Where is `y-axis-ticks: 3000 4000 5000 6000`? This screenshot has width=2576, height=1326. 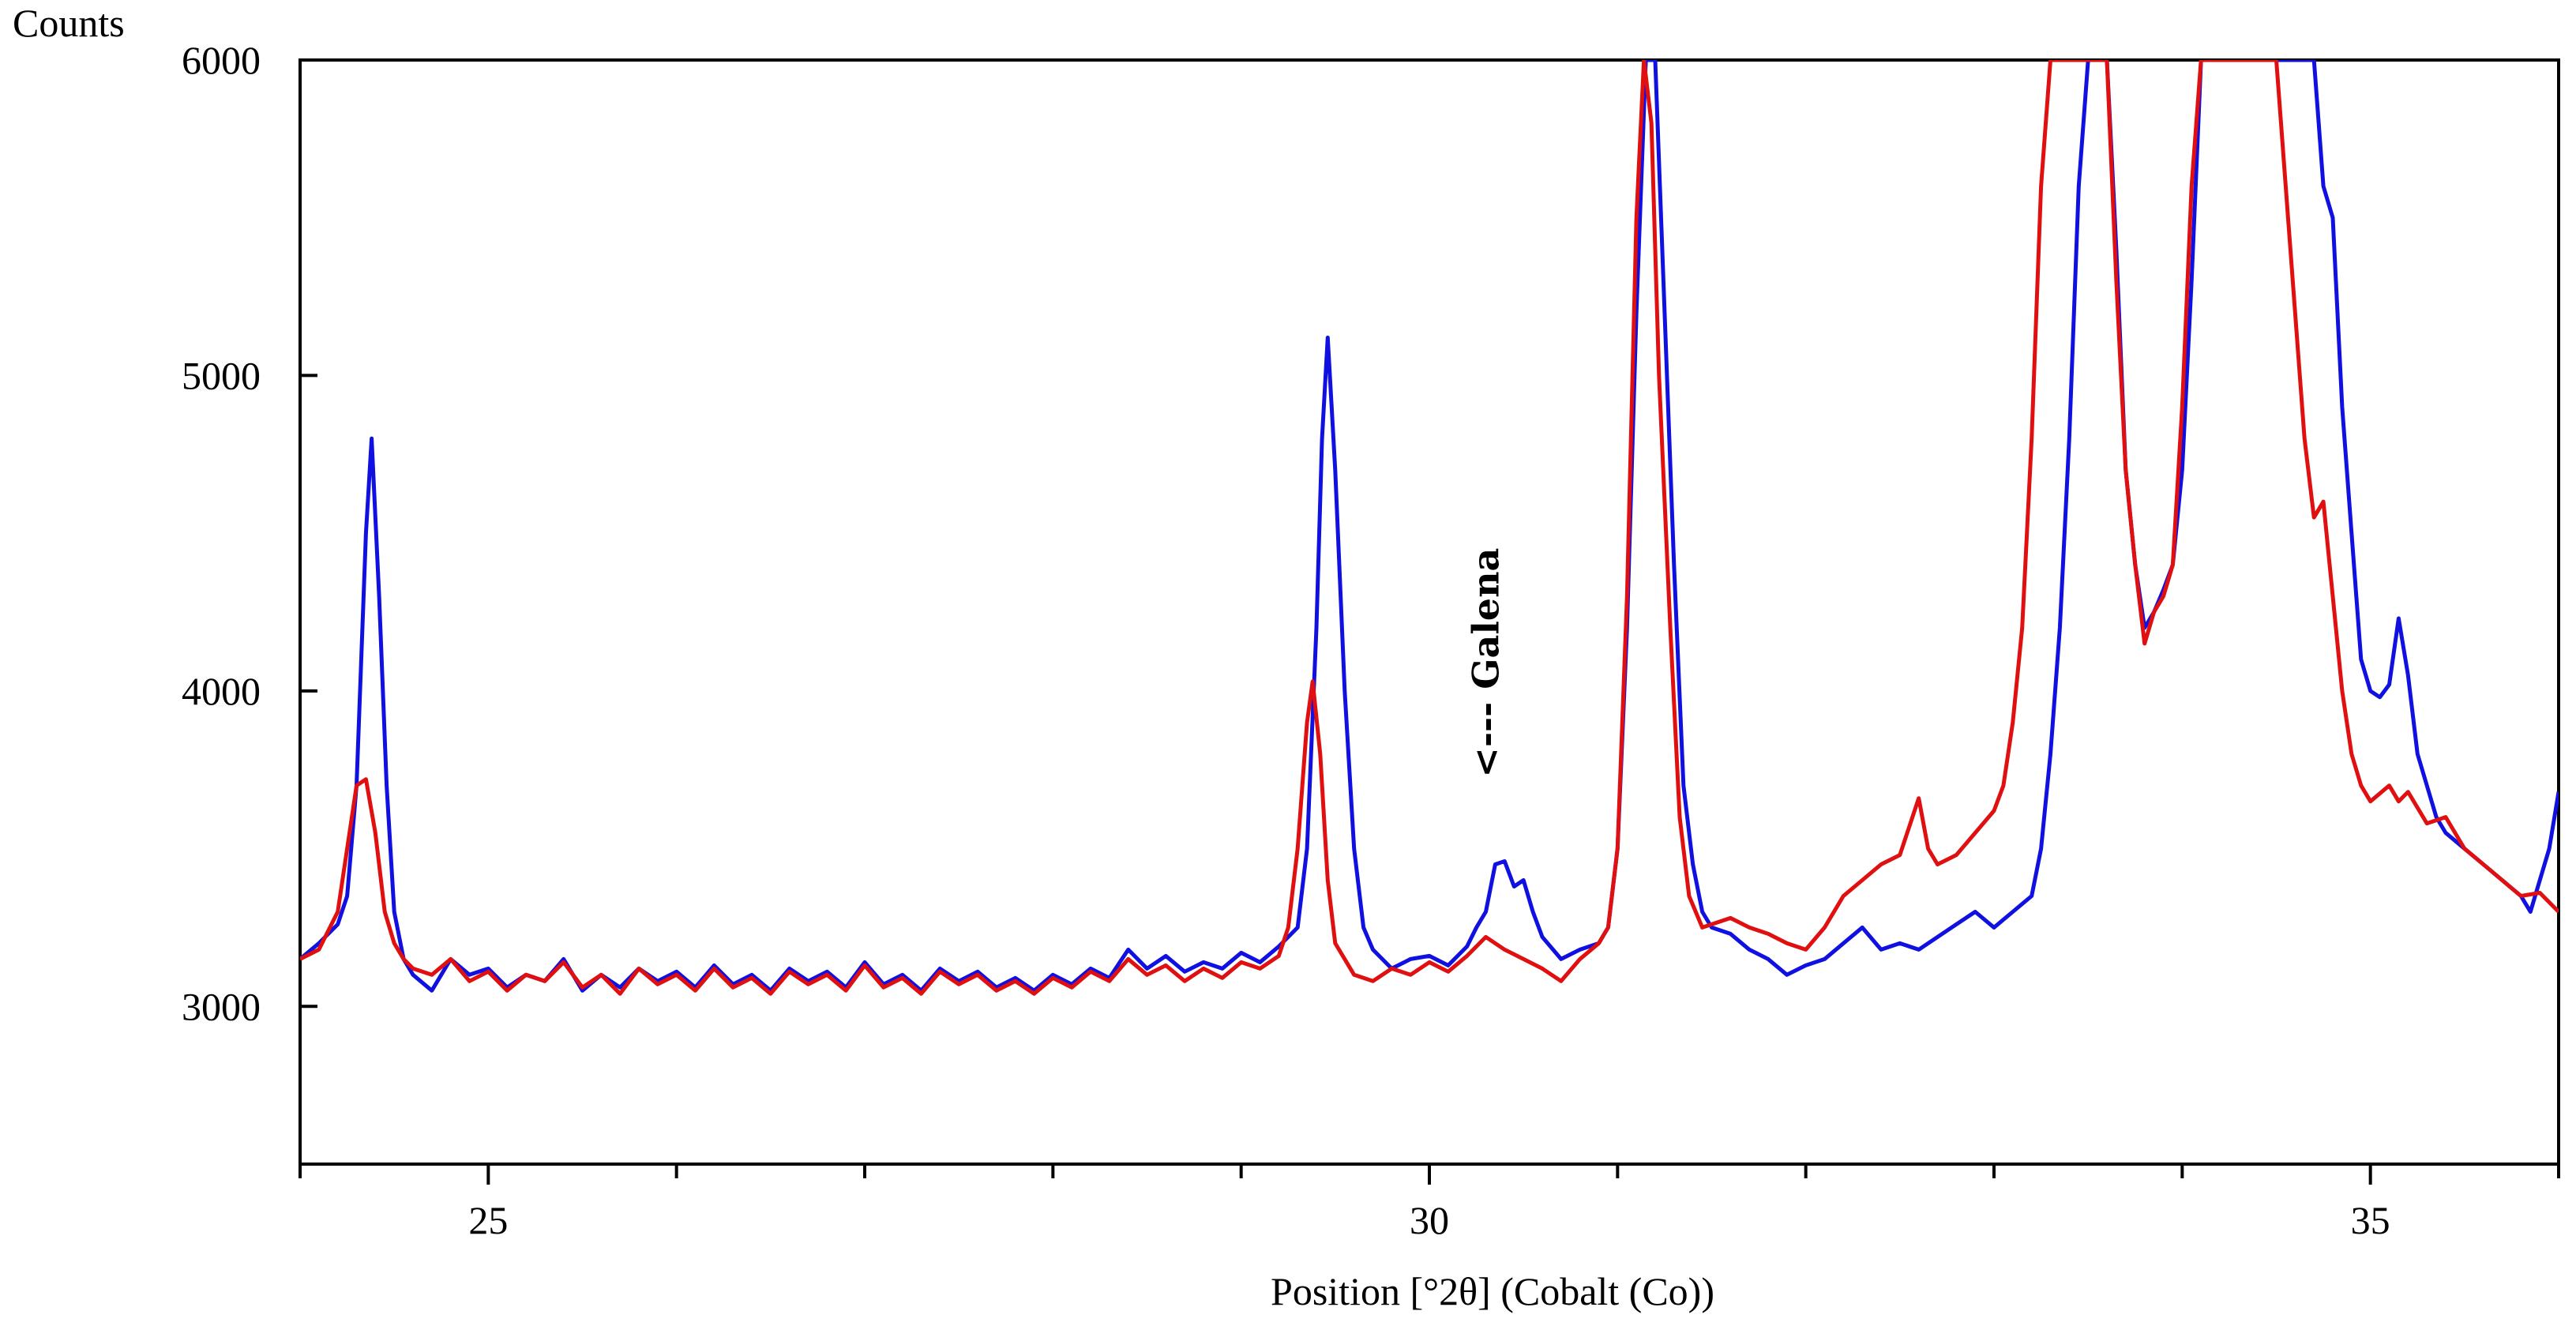
y-axis-ticks: 3000 4000 5000 6000 is located at coordinates (249, 533).